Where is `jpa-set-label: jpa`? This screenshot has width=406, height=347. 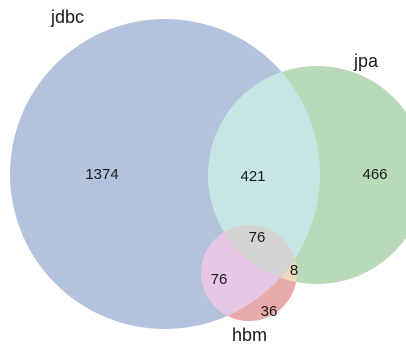
jpa-set-label: jpa is located at coordinates (366, 61).